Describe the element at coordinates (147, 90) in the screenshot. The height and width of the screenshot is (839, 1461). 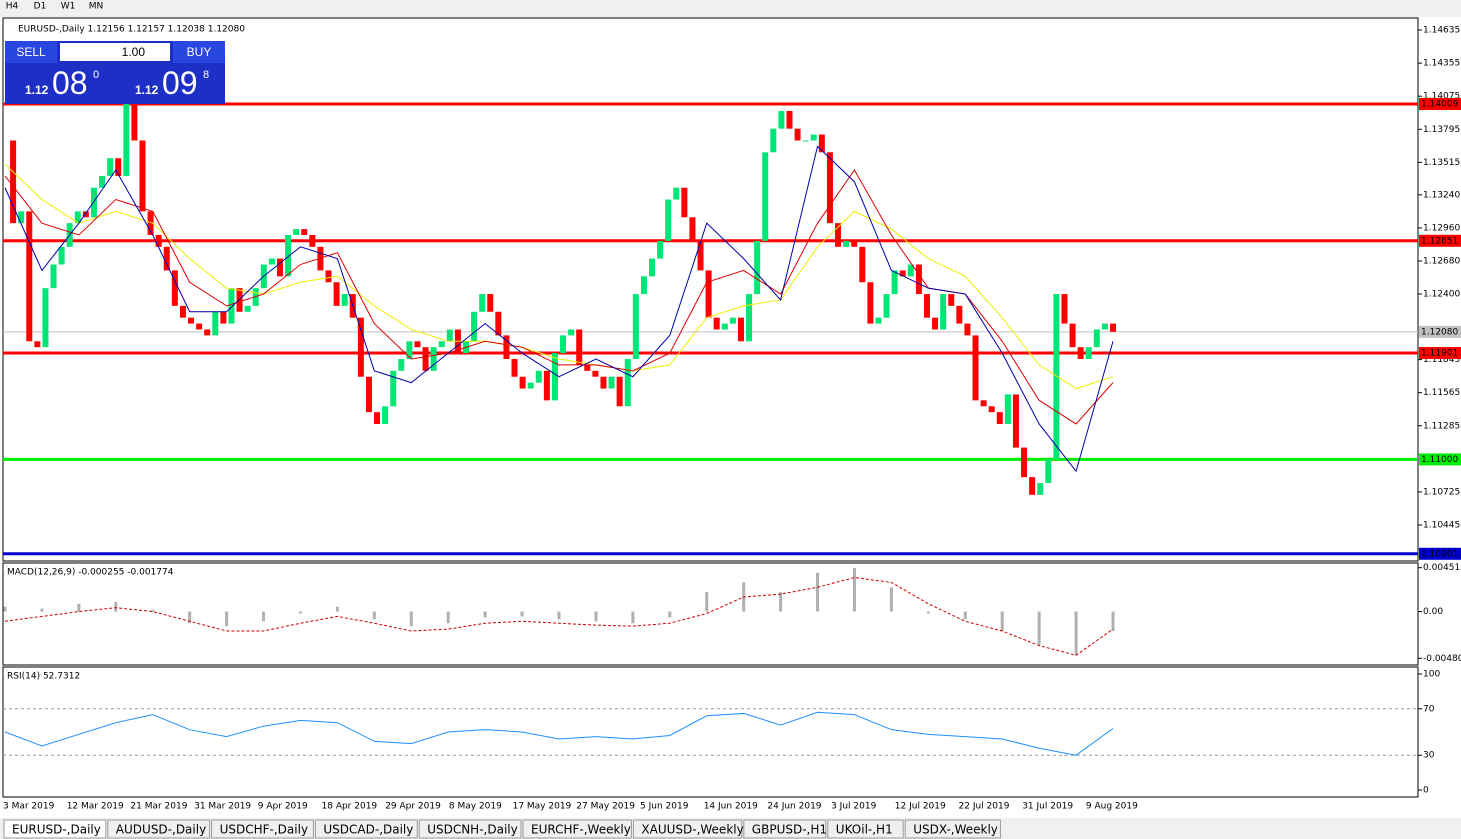
I see `buy-price-big: 1.12` at that location.